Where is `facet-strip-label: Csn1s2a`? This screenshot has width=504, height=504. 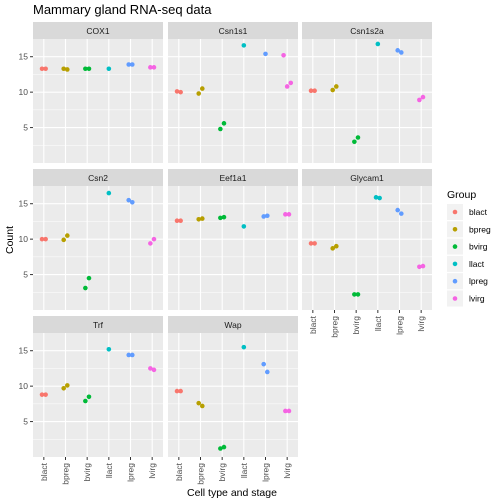
facet-strip-label: Csn1s2a is located at coordinates (367, 31).